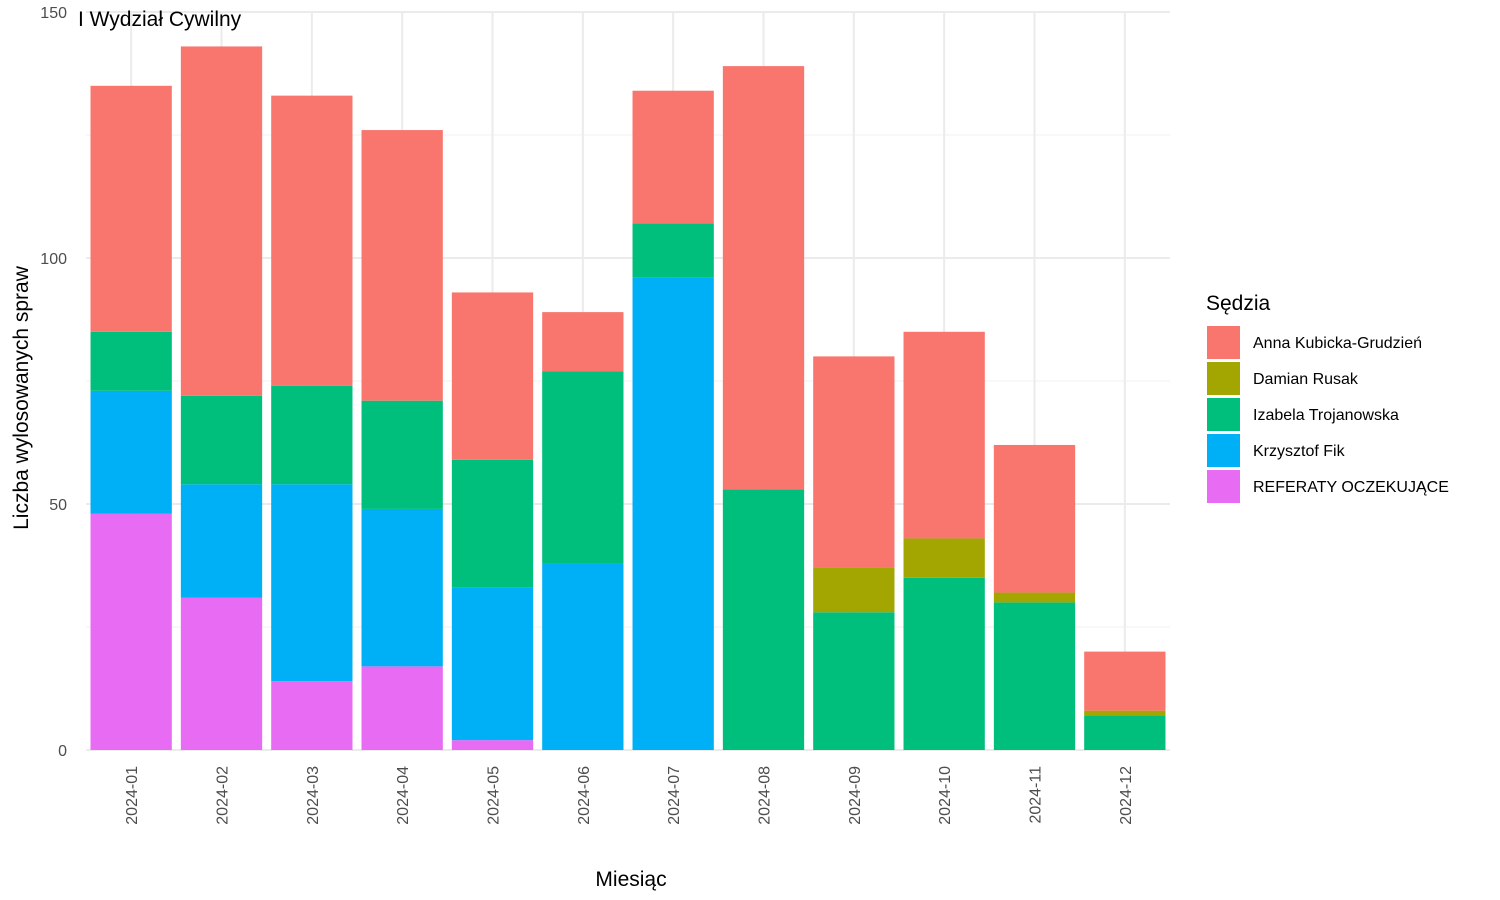  What do you see at coordinates (945, 795) in the screenshot?
I see `x-tick-label: 2024-10` at bounding box center [945, 795].